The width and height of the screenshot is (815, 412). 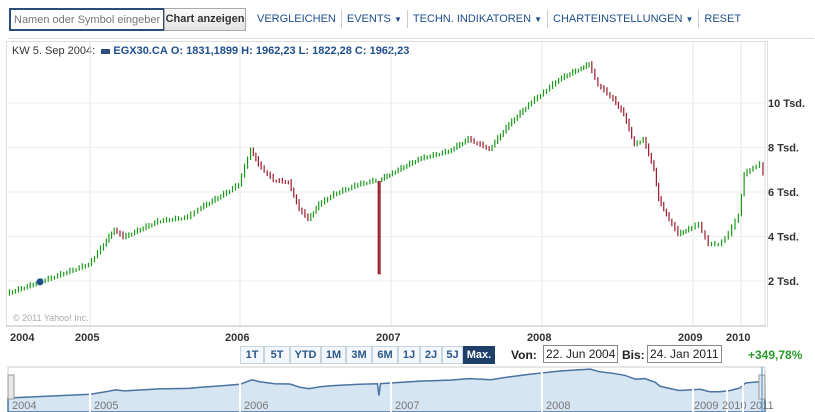 What do you see at coordinates (783, 282) in the screenshot?
I see `y-tick-label: 2 Tsd.` at bounding box center [783, 282].